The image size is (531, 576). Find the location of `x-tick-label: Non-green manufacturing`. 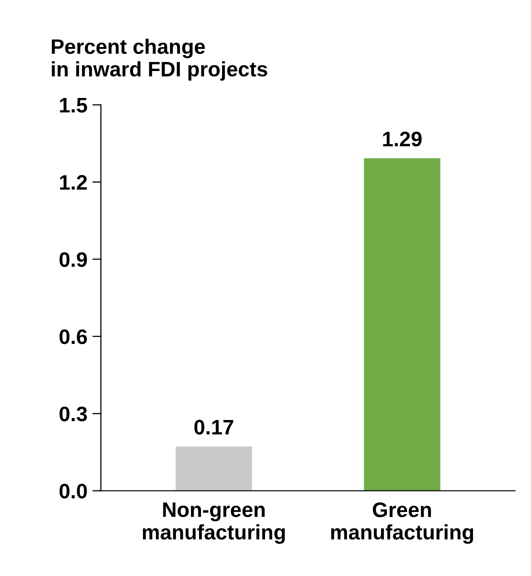

x-tick-label: Non-green manufacturing is located at coordinates (213, 523).